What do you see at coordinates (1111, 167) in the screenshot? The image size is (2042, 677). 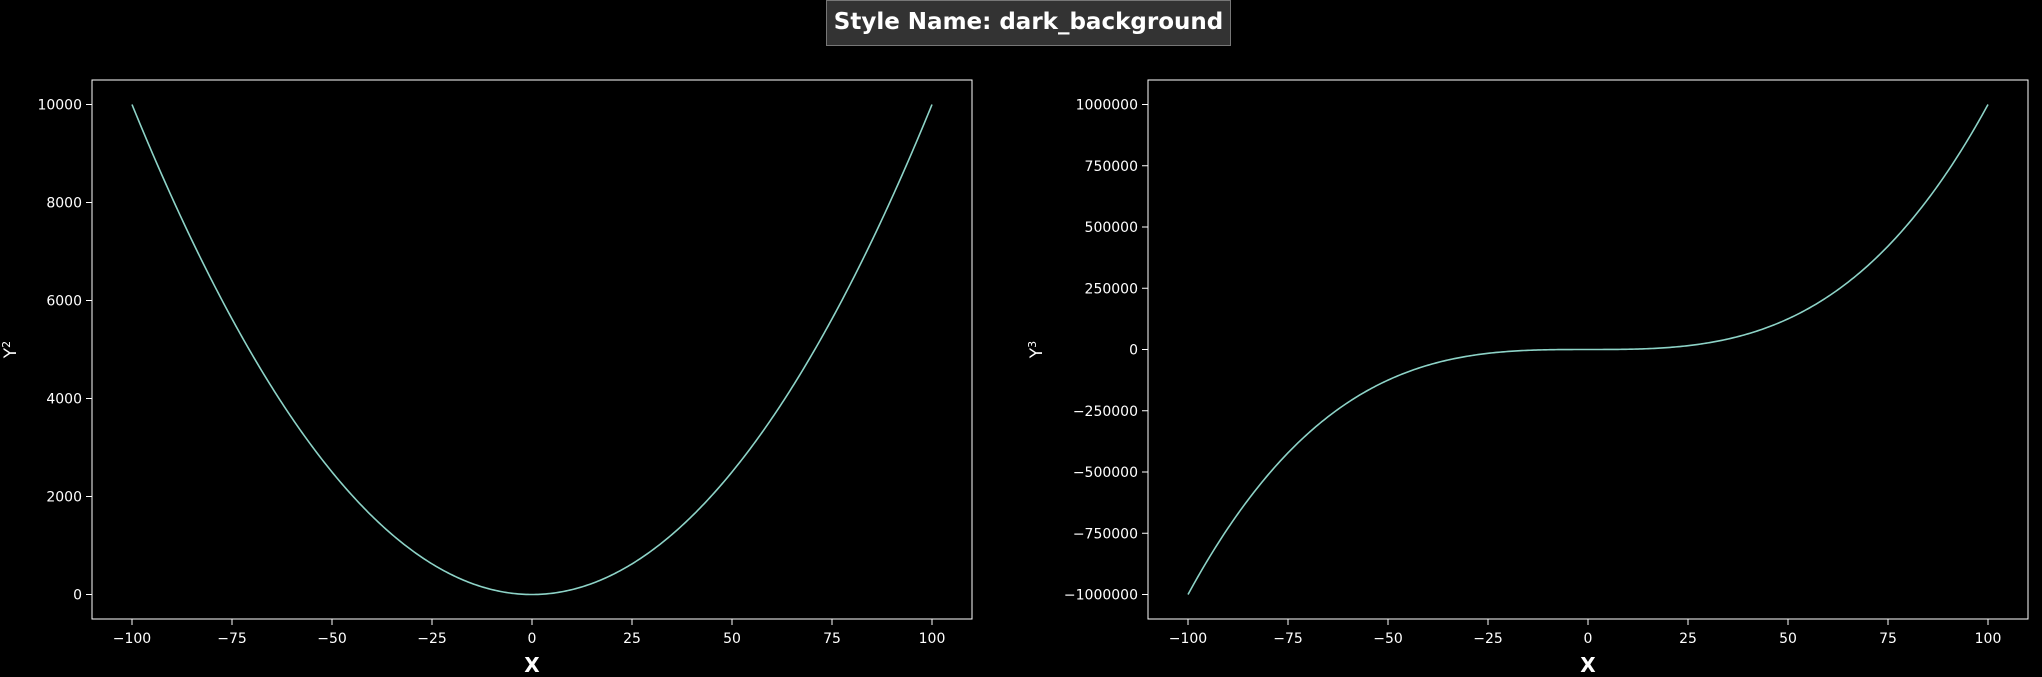 I see `y-tick-label: 750000` at bounding box center [1111, 167].